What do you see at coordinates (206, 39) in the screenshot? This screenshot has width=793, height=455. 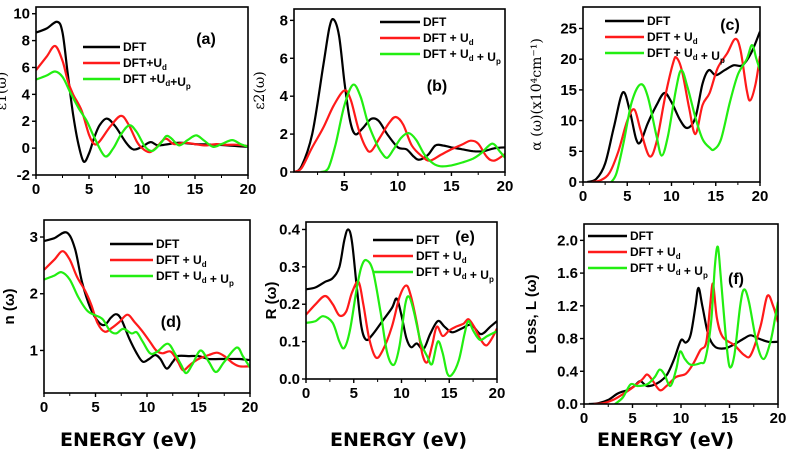 I see `panel-tag-a: (a)` at bounding box center [206, 39].